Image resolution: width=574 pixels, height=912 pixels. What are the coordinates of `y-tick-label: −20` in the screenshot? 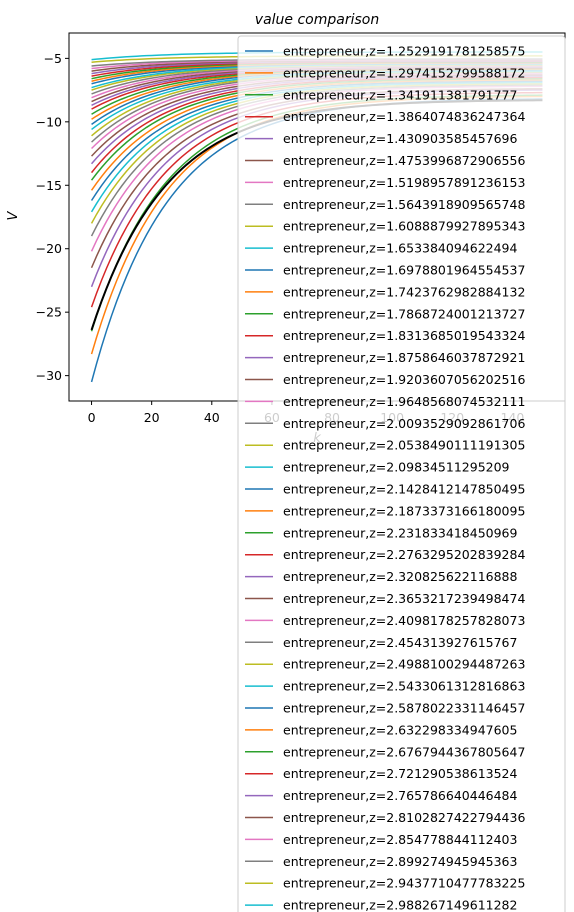 It's located at (49, 248).